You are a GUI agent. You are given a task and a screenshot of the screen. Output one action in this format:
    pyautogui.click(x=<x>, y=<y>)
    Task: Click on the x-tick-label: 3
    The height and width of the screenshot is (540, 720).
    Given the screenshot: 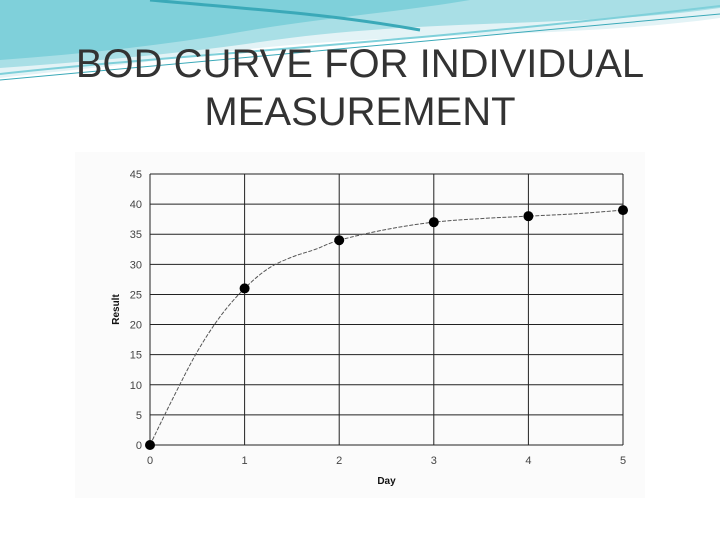 What is the action you would take?
    pyautogui.click(x=434, y=461)
    